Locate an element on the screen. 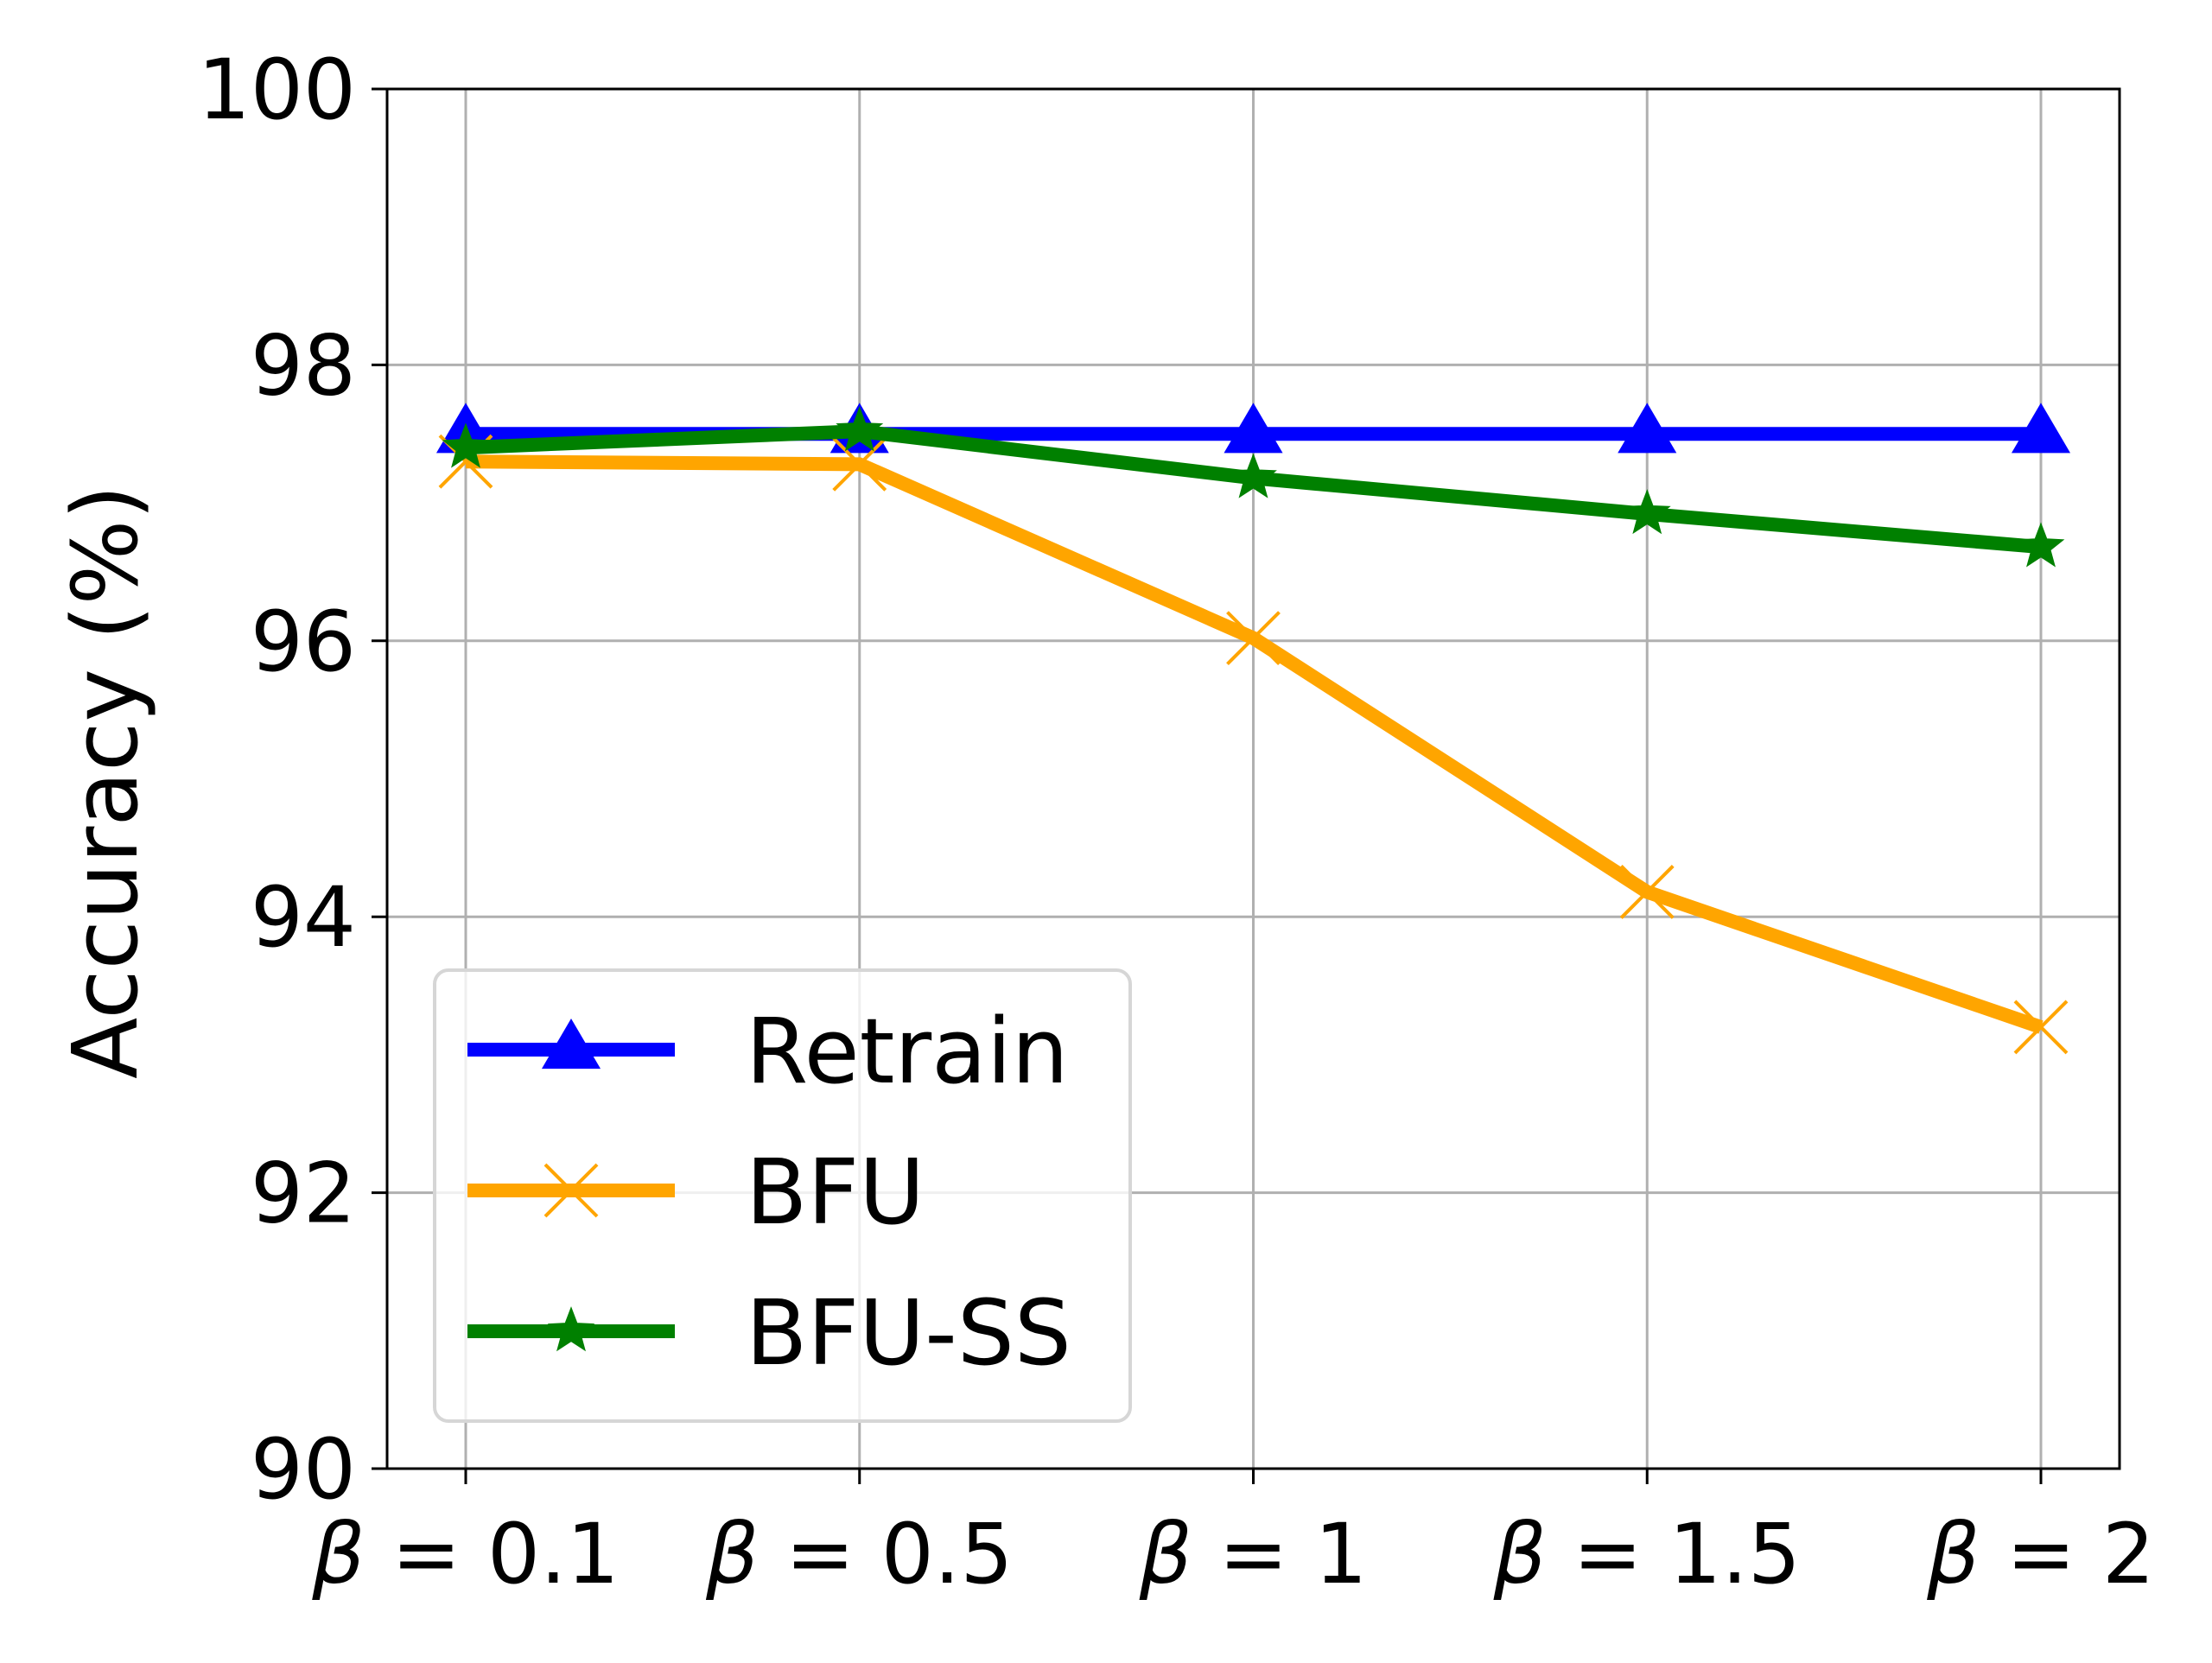 Image resolution: width=2212 pixels, height=1663 pixels. x-axis: β = 0.1 β = 0.5 β = 1 β = 1.5 β = 2 is located at coordinates (1233, 1536).